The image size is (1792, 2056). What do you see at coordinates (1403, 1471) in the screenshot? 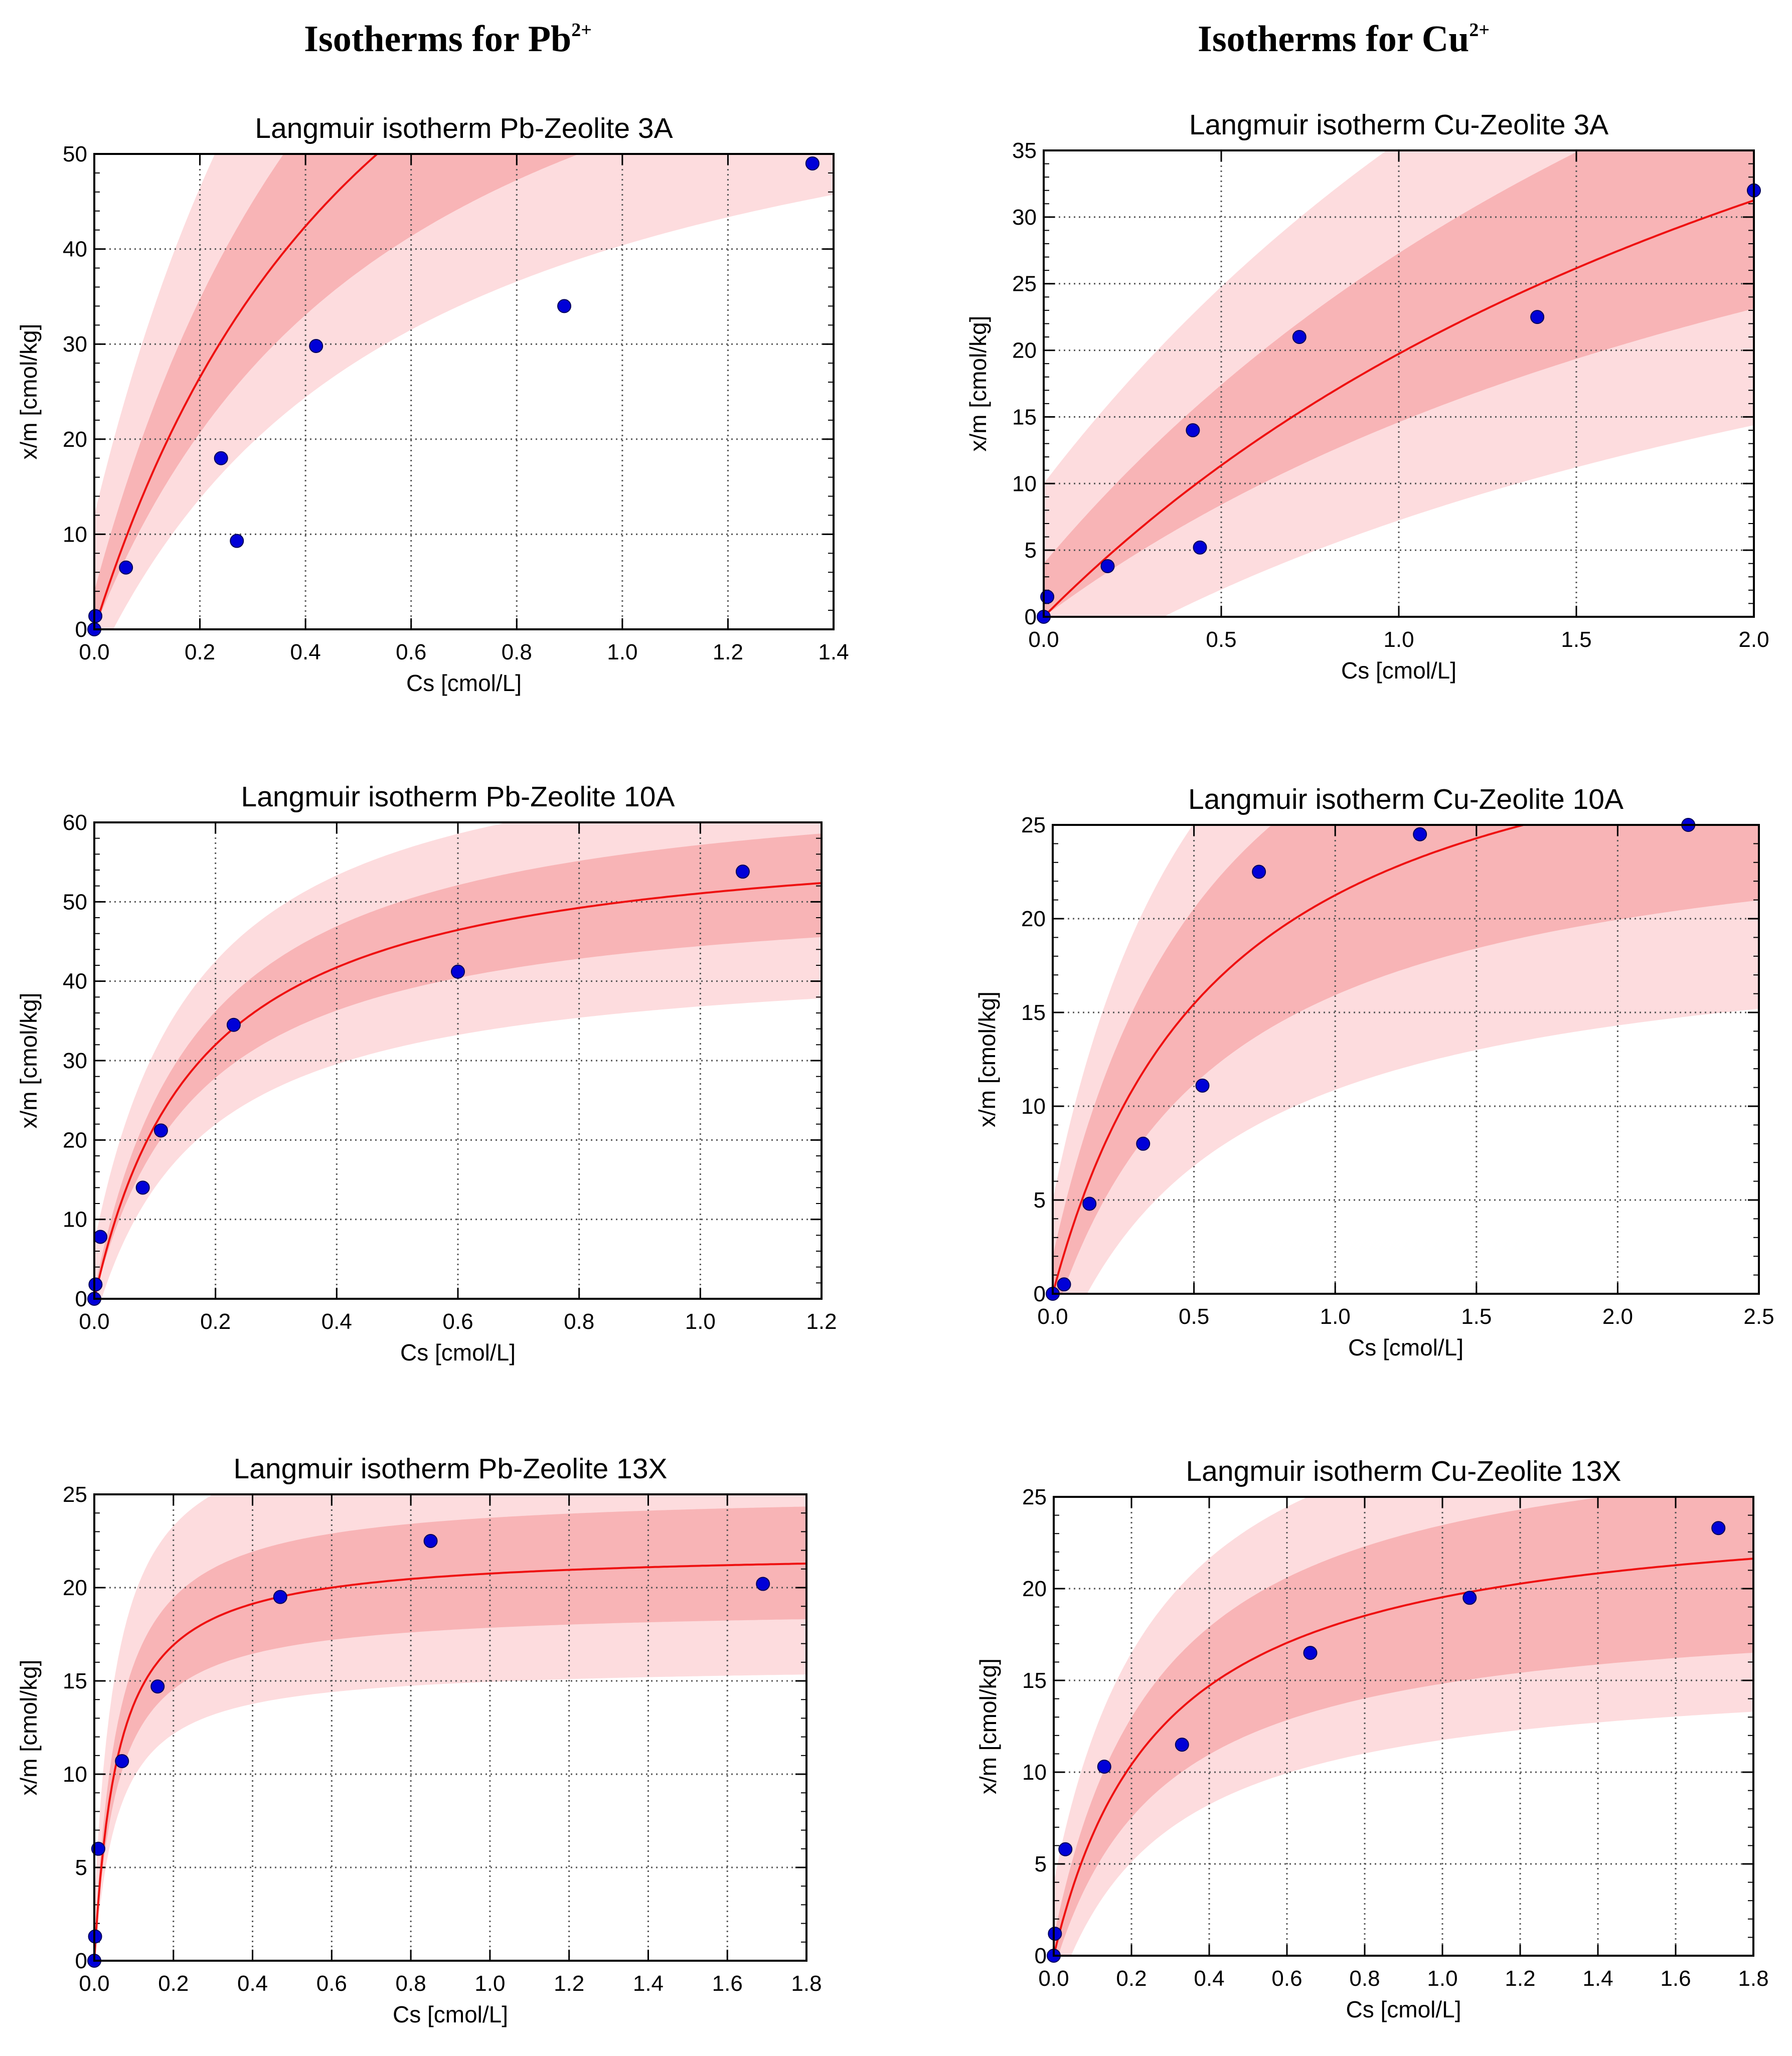
I see `chart-title: Langmuir isotherm Cu-Zeolite 13X` at bounding box center [1403, 1471].